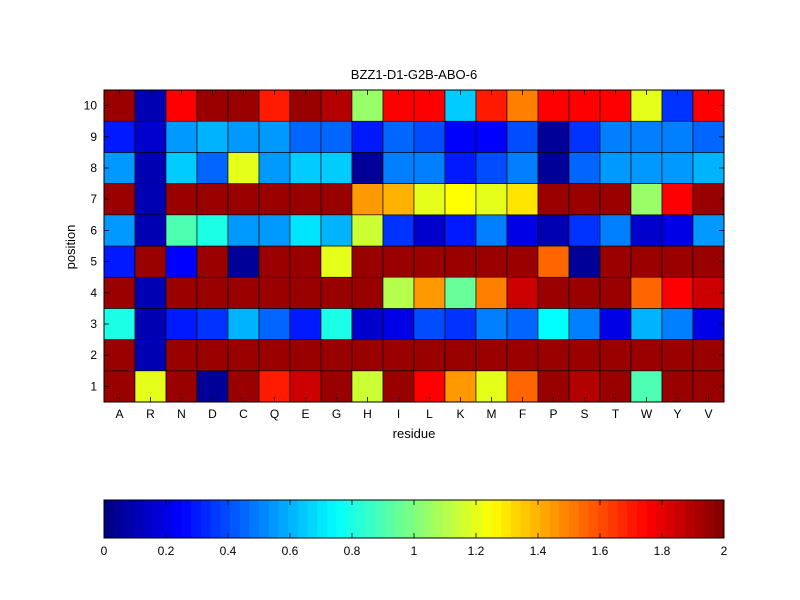 Image resolution: width=800 pixels, height=600 pixels. Describe the element at coordinates (708, 414) in the screenshot. I see `x-tick-label: V` at that location.